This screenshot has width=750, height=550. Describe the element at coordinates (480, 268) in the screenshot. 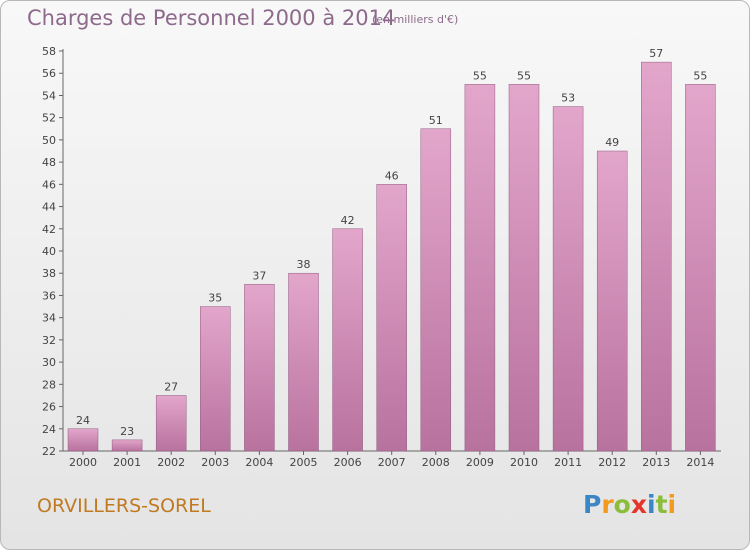

I see `bar-2009` at that location.